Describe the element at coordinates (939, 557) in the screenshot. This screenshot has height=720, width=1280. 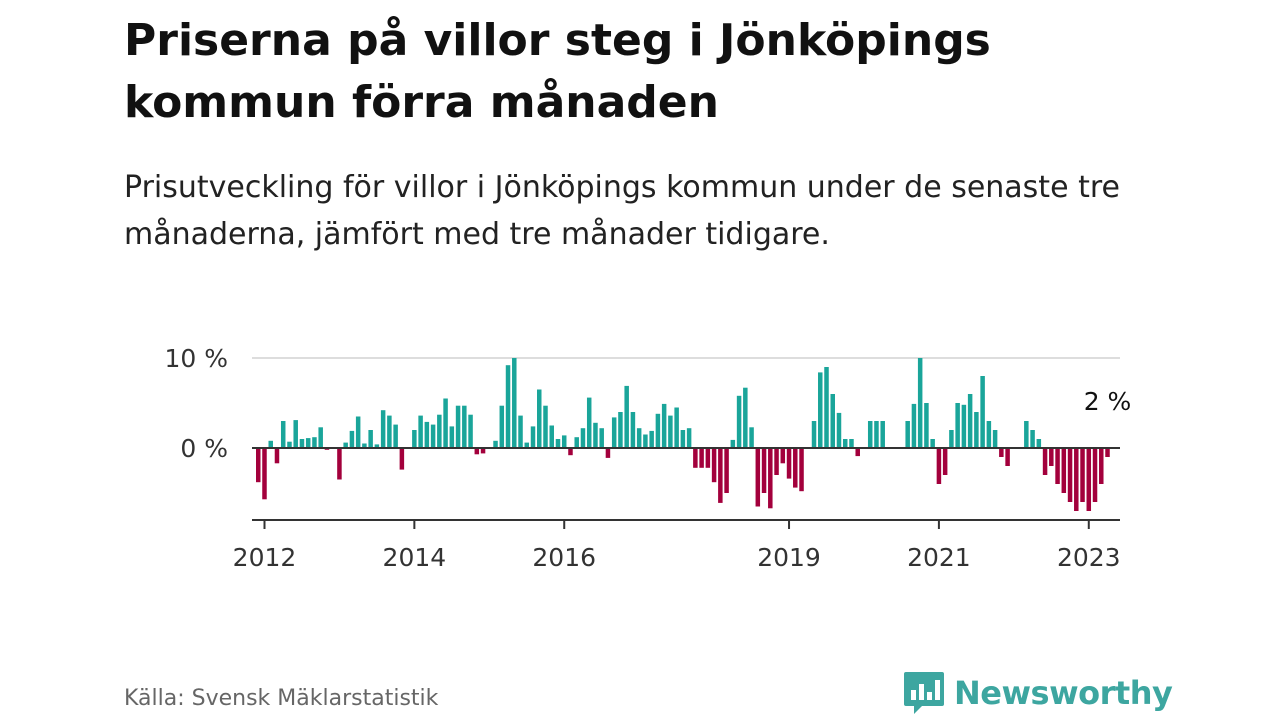
I see `x-tick-label: 2021` at that location.